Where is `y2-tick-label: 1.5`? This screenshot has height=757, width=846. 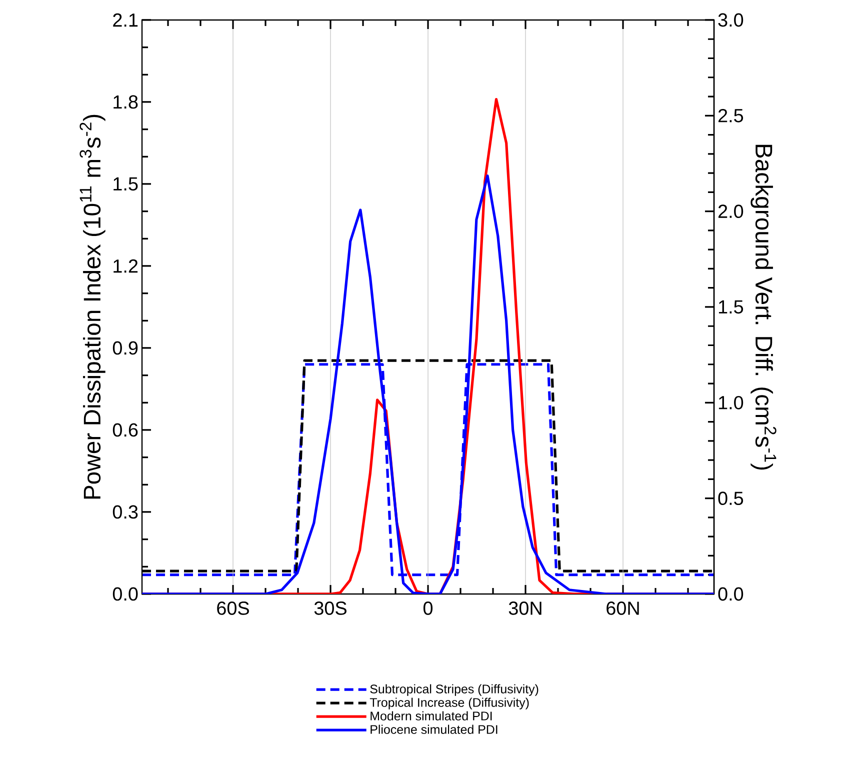 y2-tick-label: 1.5 is located at coordinates (731, 307).